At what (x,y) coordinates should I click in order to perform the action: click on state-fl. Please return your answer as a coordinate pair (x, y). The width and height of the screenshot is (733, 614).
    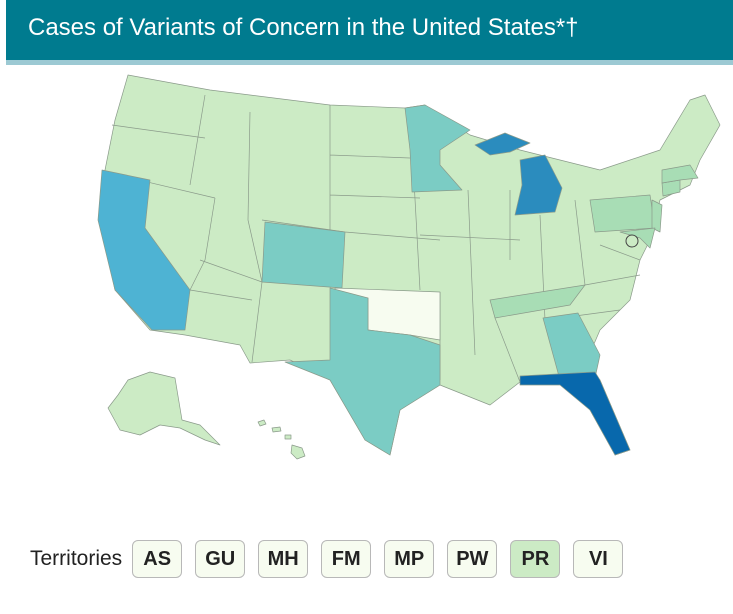
    Looking at the image, I should click on (575, 413).